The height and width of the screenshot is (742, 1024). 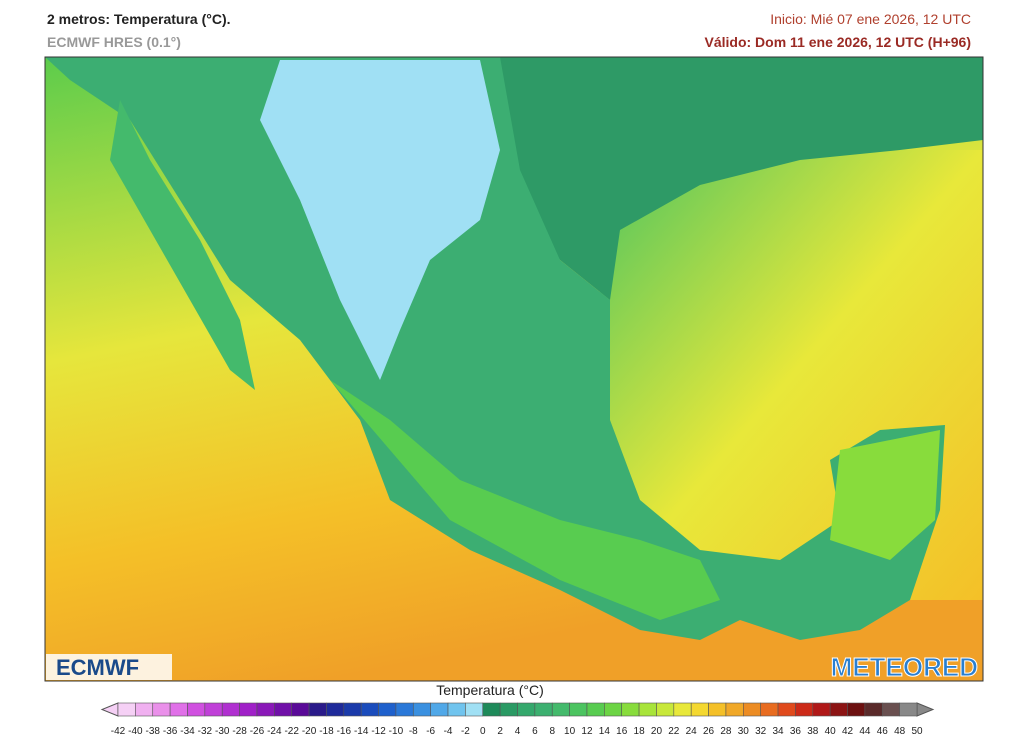 What do you see at coordinates (761, 731) in the screenshot?
I see `colorbar-tick-label: 32` at bounding box center [761, 731].